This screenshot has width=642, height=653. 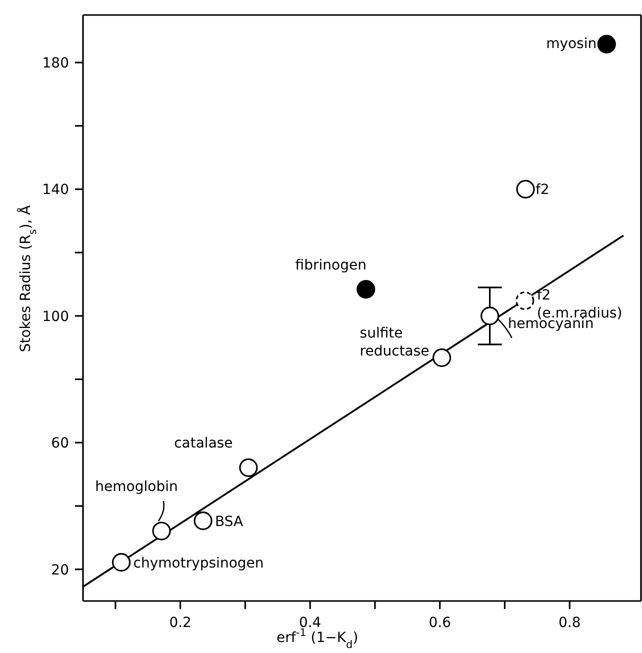 I want to click on y-tick-label: 100, so click(x=55, y=316).